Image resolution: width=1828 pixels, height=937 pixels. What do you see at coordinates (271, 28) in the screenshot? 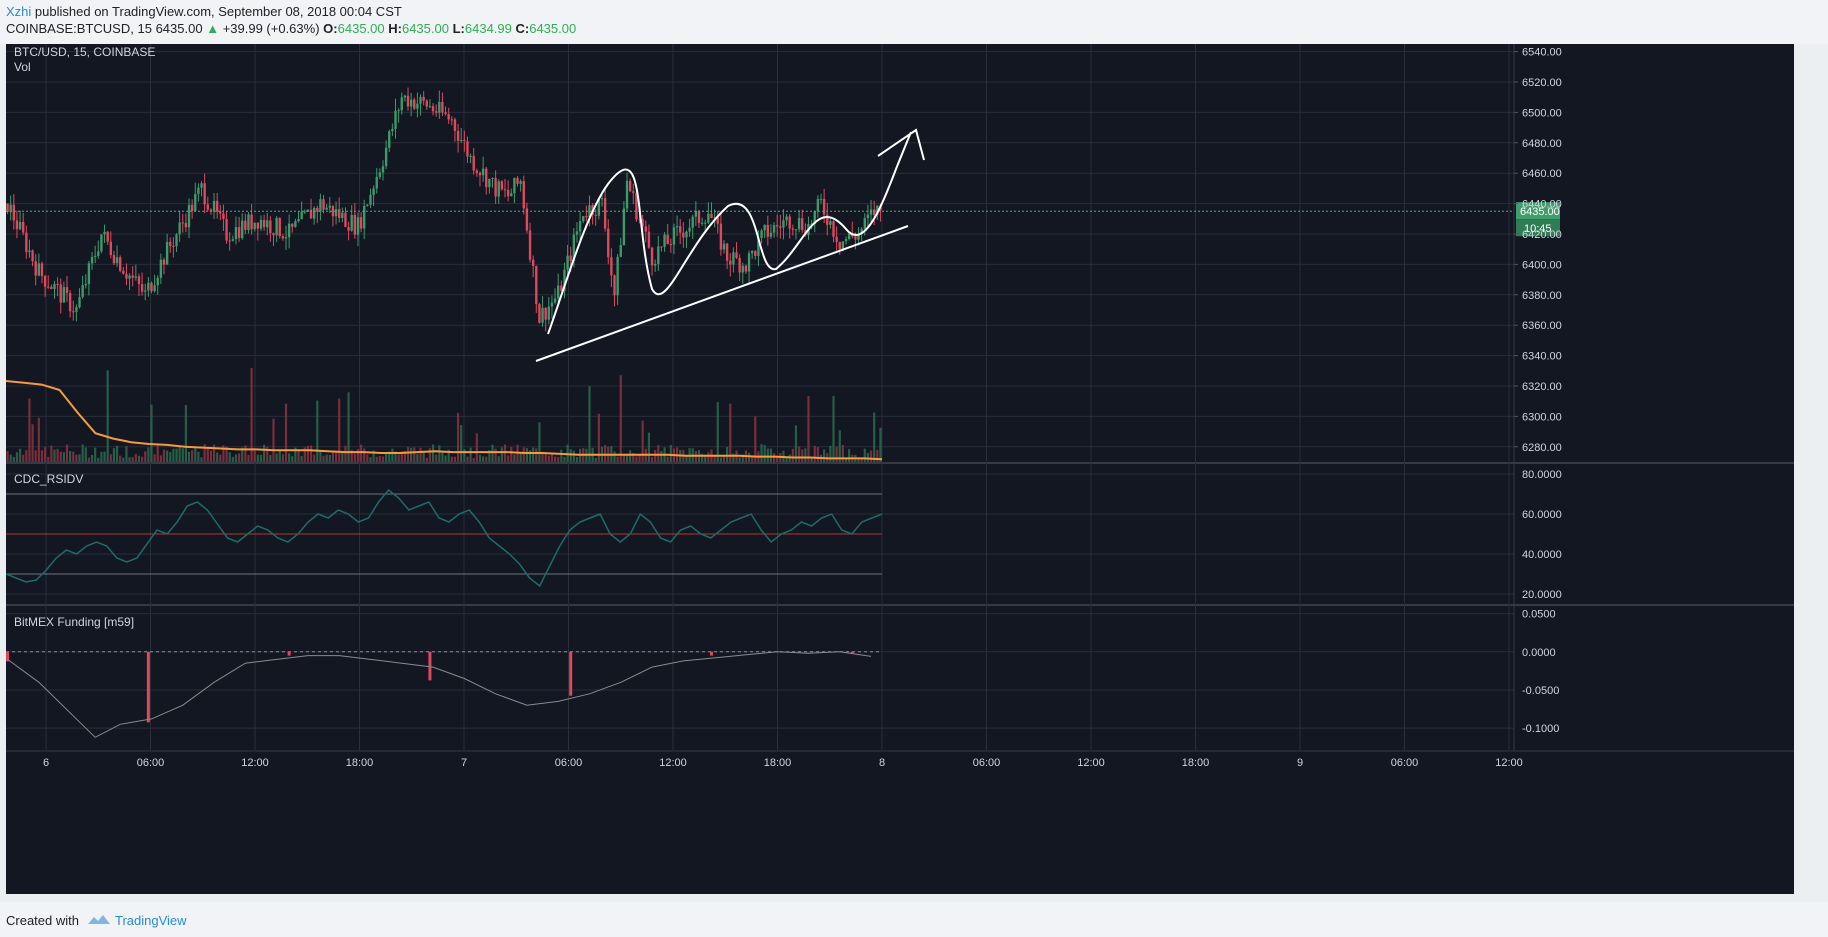
I see `price-change: +39.99 (+0.63%)` at bounding box center [271, 28].